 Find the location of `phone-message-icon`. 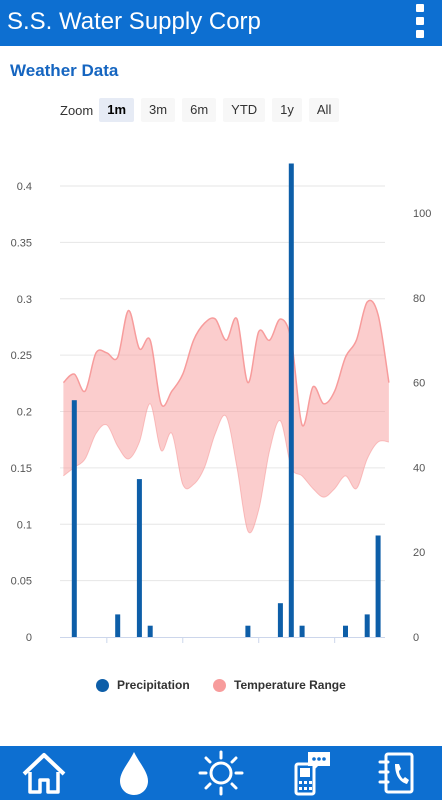

phone-message-icon is located at coordinates (312, 774).